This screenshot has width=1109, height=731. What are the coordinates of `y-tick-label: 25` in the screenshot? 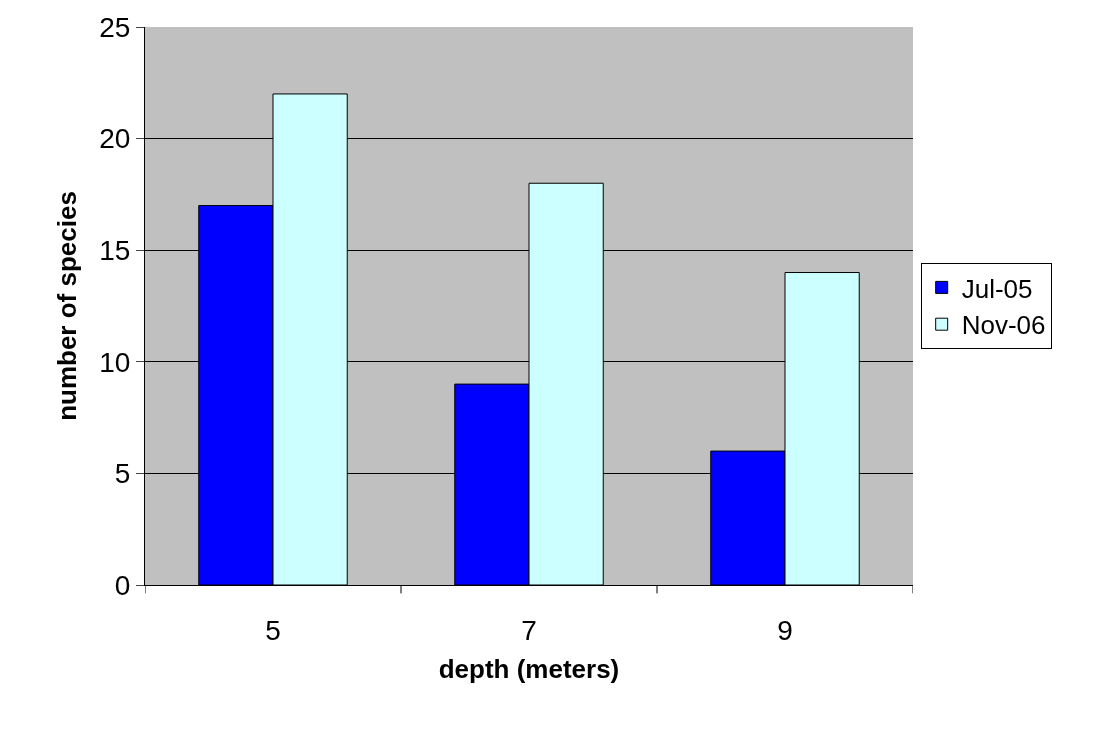 It's located at (115, 27).